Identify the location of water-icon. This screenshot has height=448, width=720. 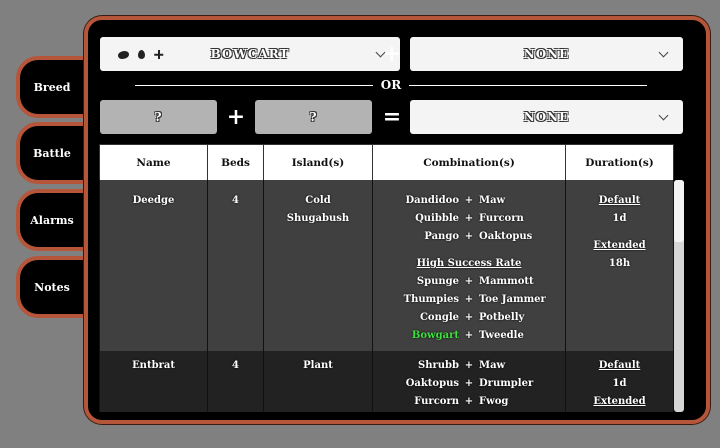
(141, 54).